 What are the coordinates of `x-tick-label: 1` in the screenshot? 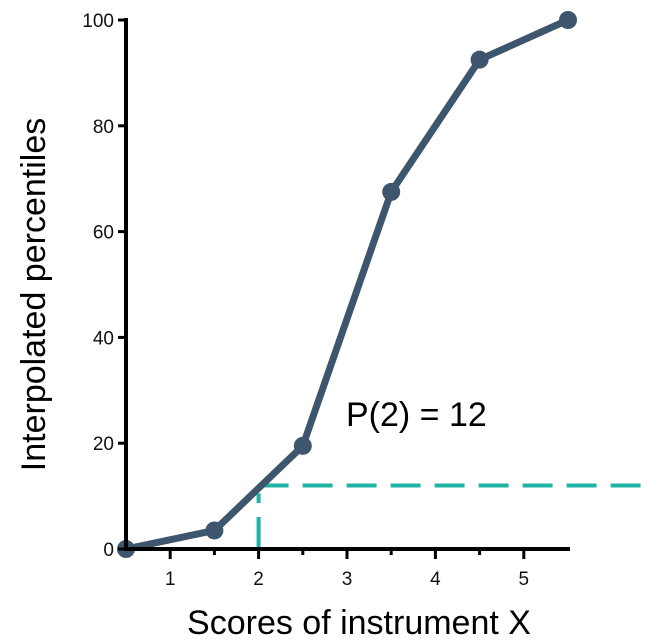 It's located at (170, 579).